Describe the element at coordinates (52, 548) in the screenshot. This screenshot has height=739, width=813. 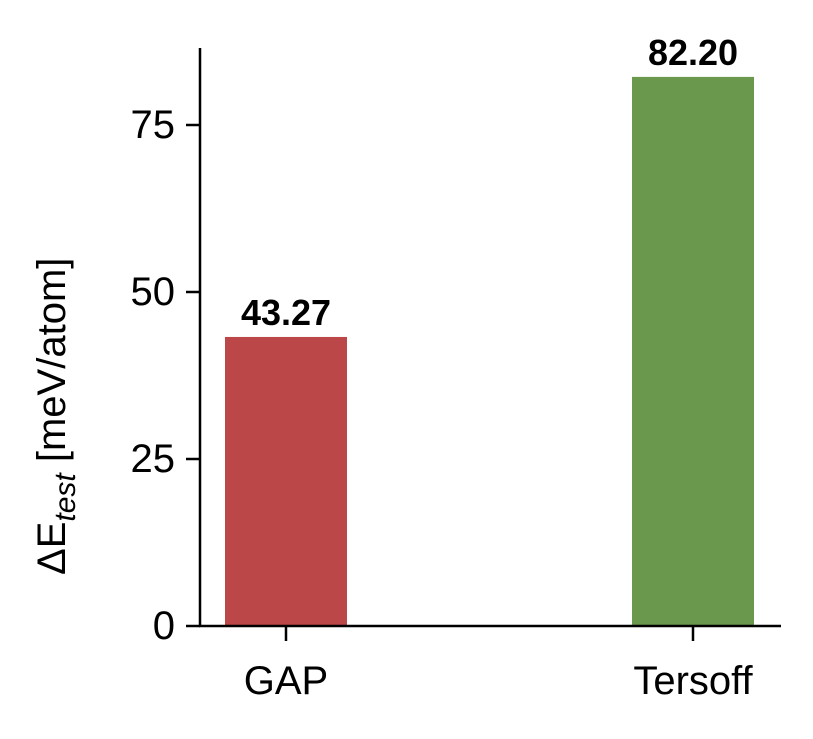
I see `y-label-main: ΔE` at that location.